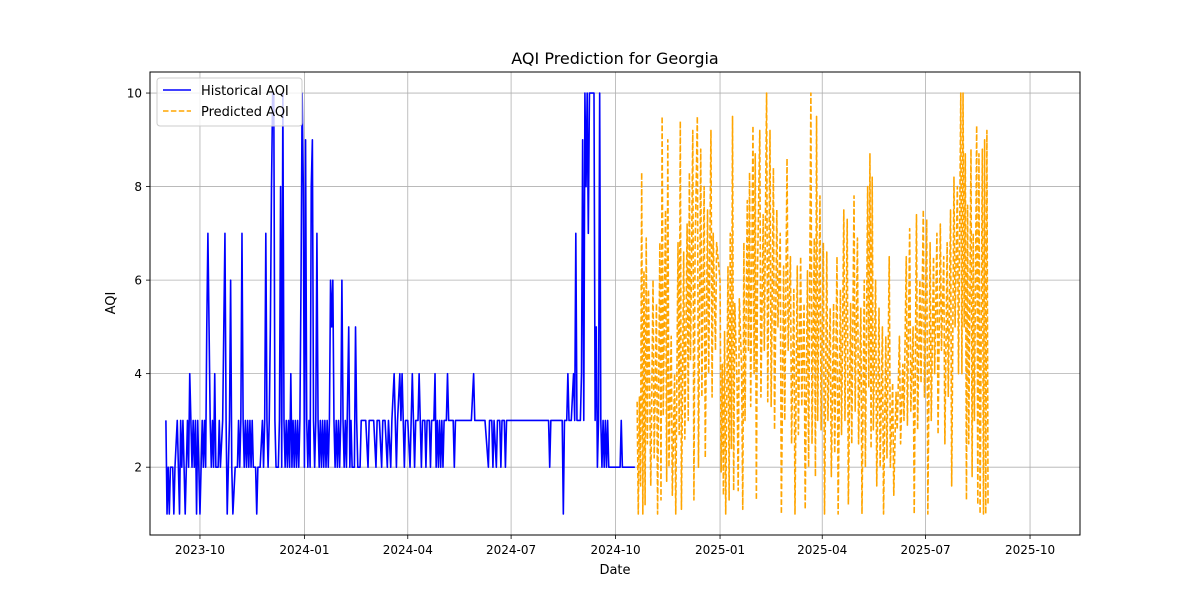 This screenshot has width=1200, height=604. Describe the element at coordinates (614, 570) in the screenshot. I see `x-axis-label: Date` at that location.